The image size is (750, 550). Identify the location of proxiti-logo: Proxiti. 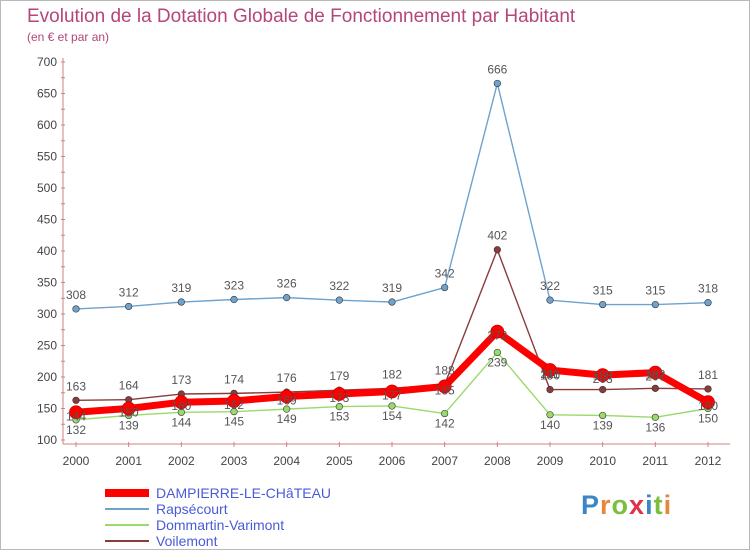
(626, 505).